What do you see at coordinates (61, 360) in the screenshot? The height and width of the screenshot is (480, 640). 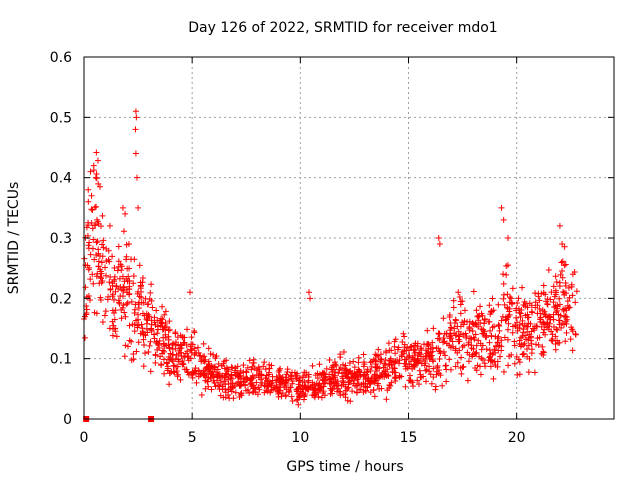 I see `y-tick-label: 0.1` at bounding box center [61, 360].